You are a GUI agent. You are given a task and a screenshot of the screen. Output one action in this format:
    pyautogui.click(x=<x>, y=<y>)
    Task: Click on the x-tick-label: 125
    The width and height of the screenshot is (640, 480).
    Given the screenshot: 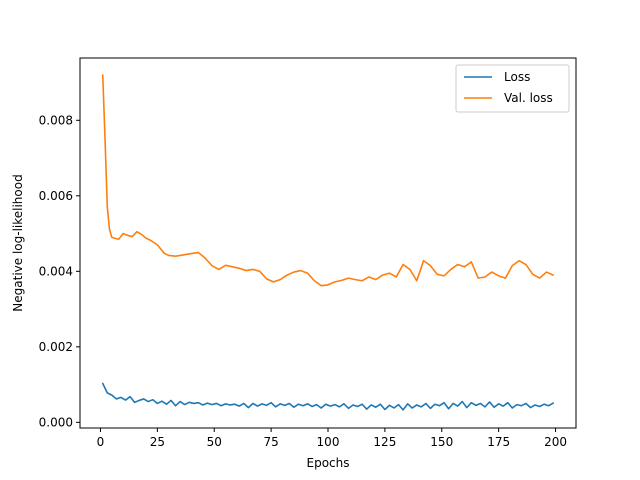 What is the action you would take?
    pyautogui.click(x=384, y=442)
    